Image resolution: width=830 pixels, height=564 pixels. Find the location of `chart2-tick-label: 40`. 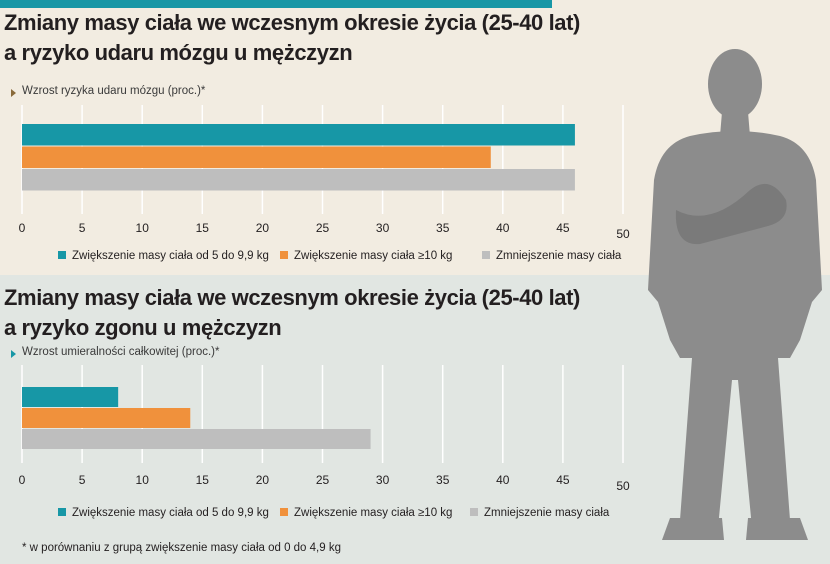

chart2-tick-label: 40 is located at coordinates (503, 480).